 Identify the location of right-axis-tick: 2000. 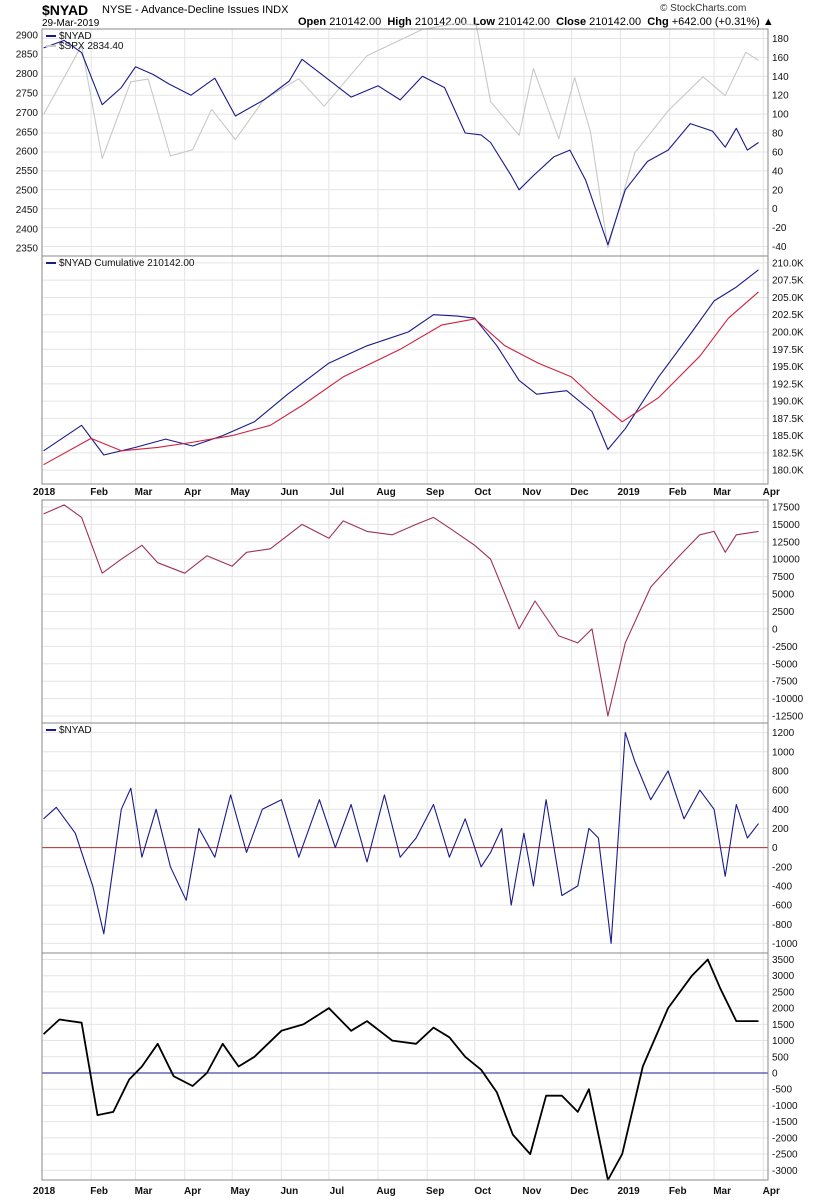
(783, 1009).